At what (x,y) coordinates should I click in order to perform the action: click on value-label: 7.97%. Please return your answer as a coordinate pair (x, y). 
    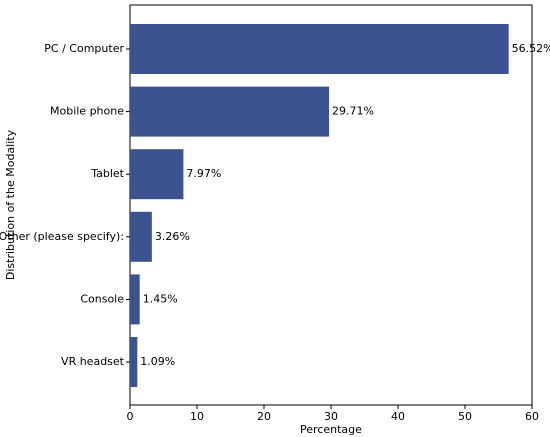
    Looking at the image, I should click on (203, 173).